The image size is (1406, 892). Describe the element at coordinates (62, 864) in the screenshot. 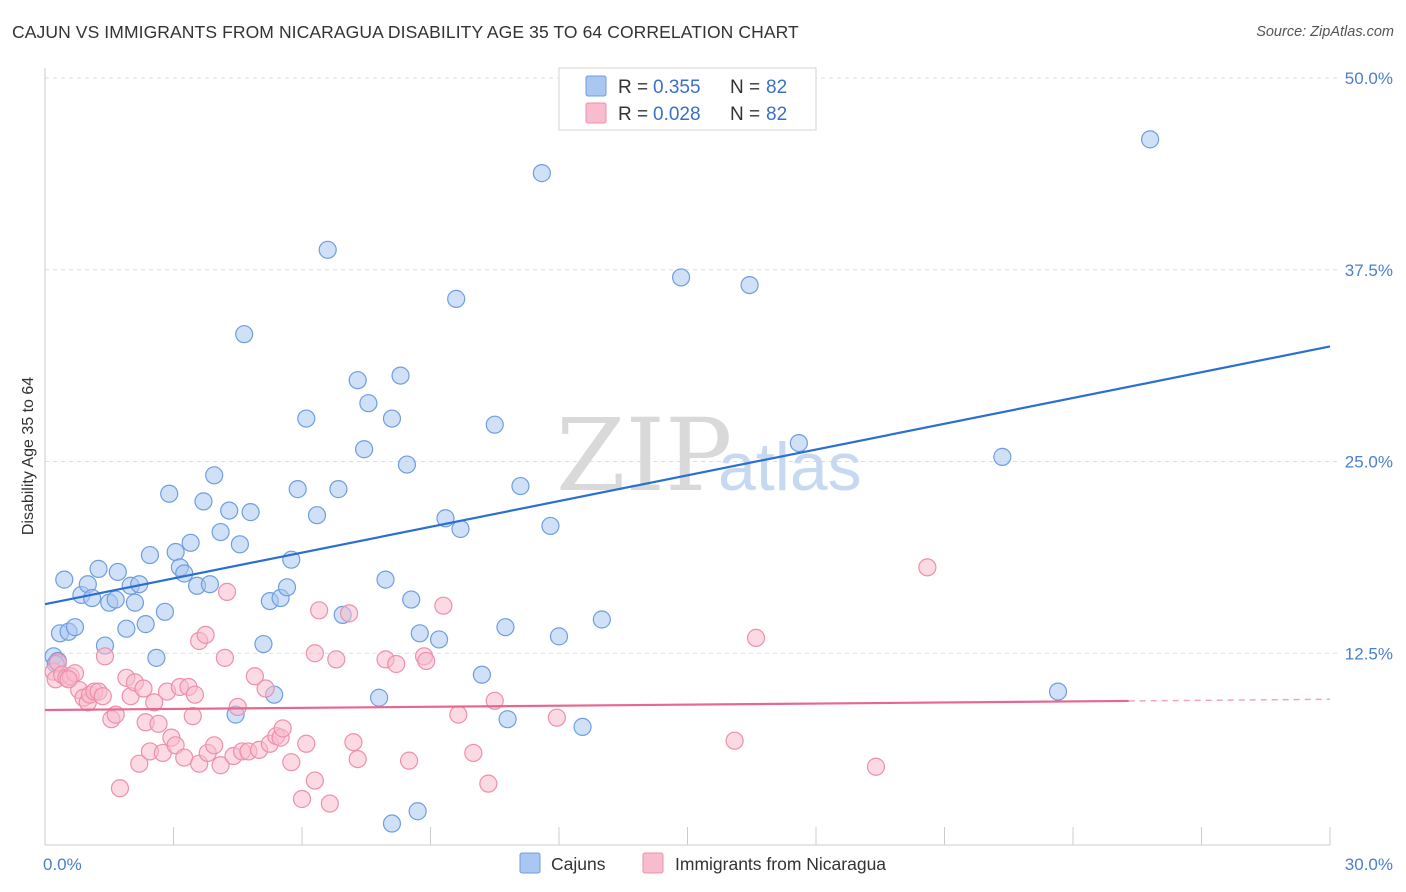

I see `x-tick-label-min: 0.0%` at that location.